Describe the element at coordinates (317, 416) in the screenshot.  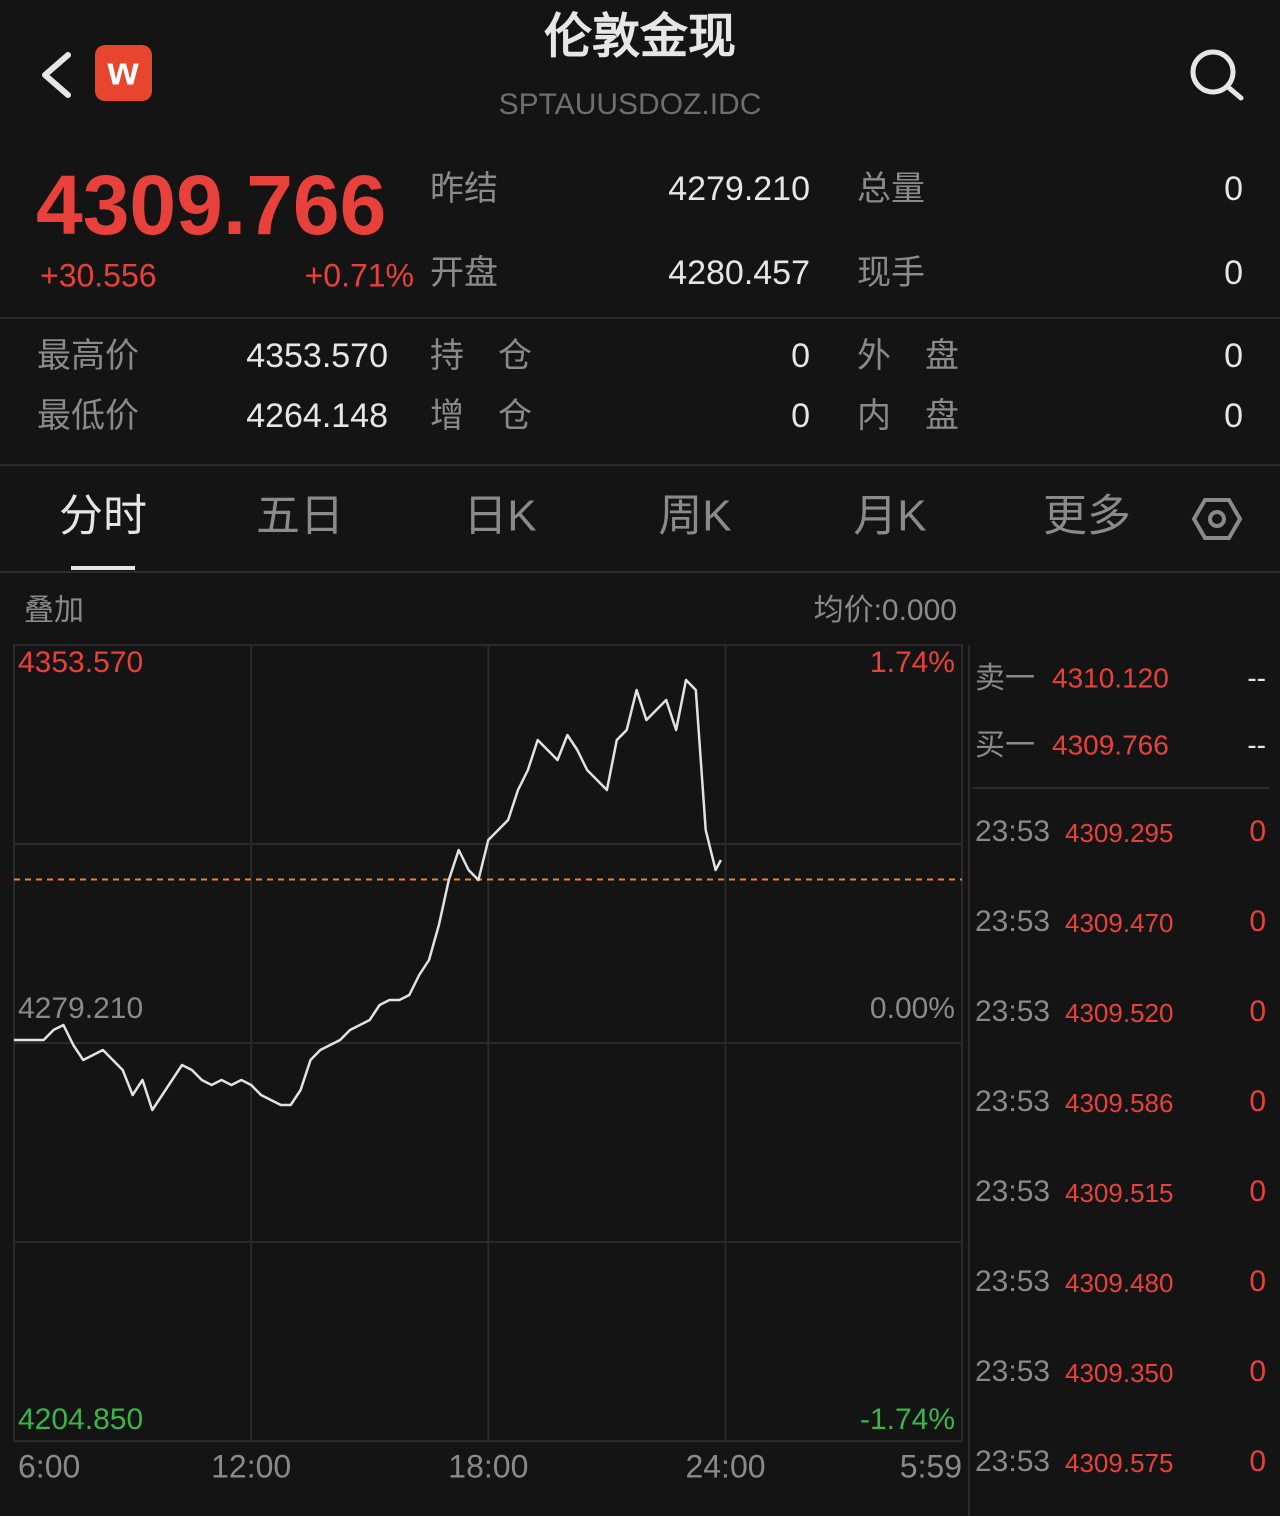
I see `stat-value: 4264.148` at that location.